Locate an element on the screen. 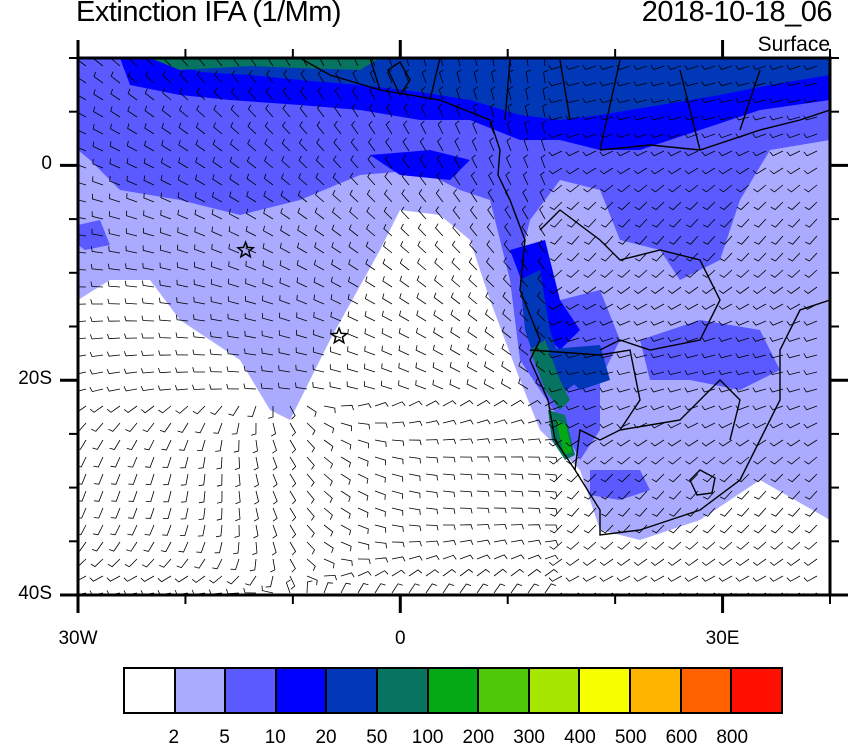 The image size is (850, 750). colorbar-label: 400 is located at coordinates (580, 737).